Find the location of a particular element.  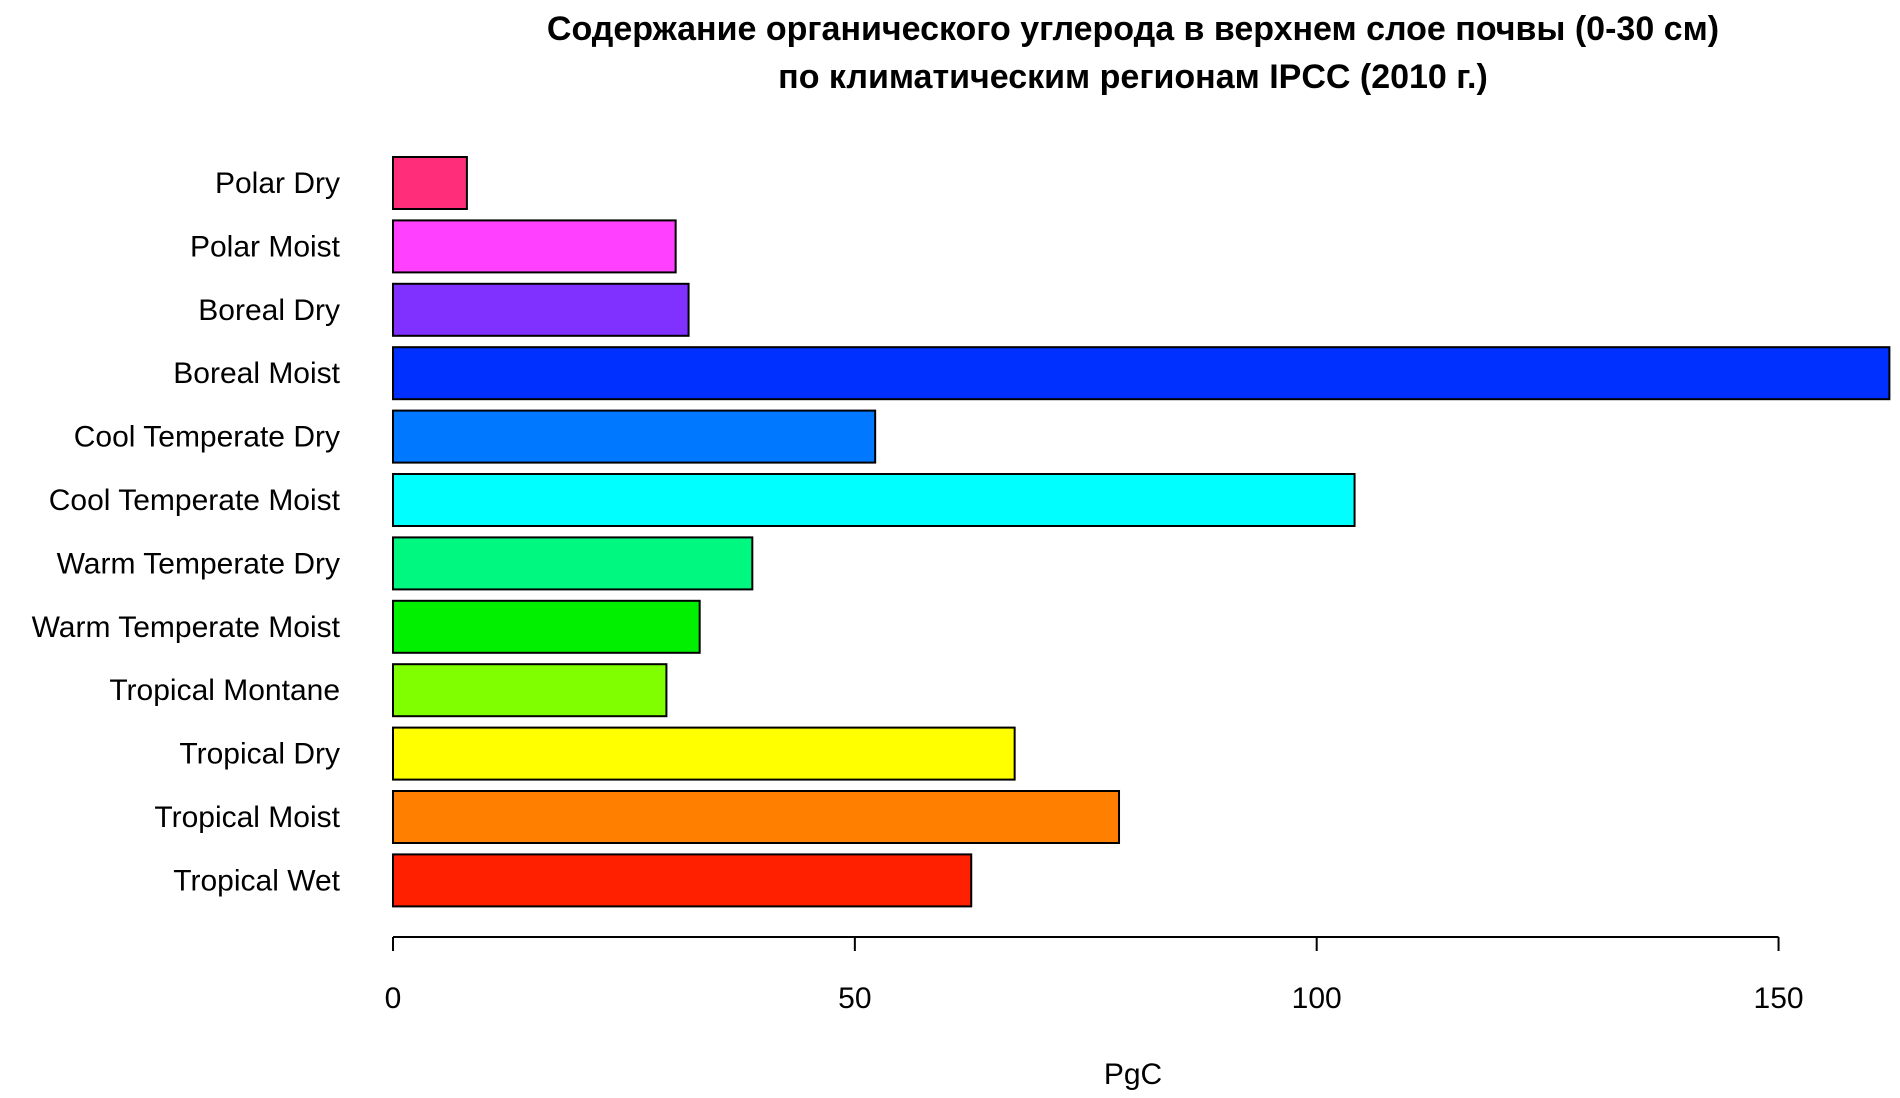

category-label: Tropical Dry is located at coordinates (259, 754).